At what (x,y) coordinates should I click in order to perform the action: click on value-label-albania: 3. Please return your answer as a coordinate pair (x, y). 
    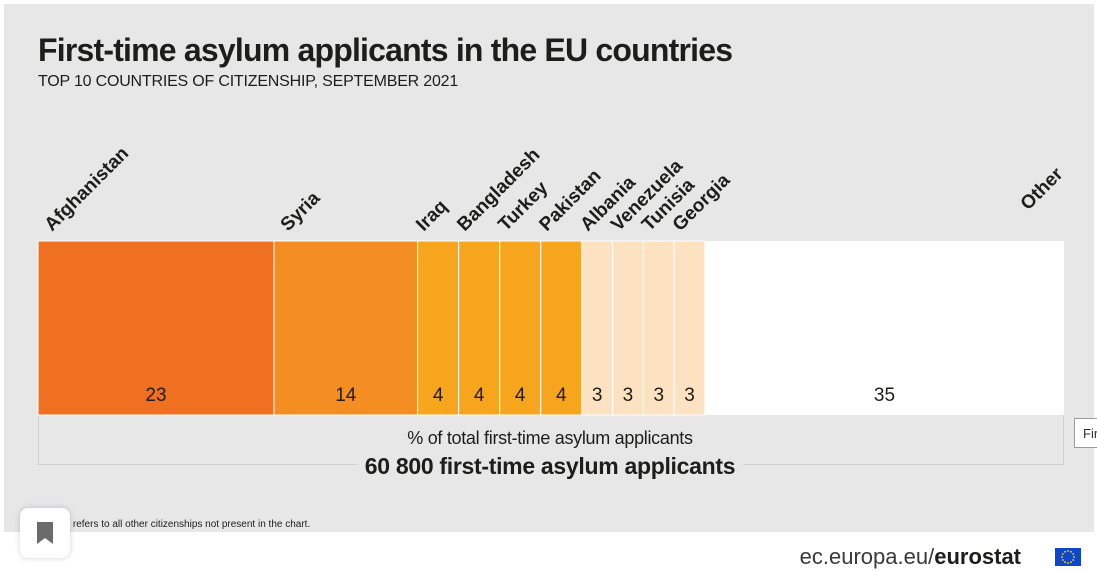
    Looking at the image, I should click on (597, 395).